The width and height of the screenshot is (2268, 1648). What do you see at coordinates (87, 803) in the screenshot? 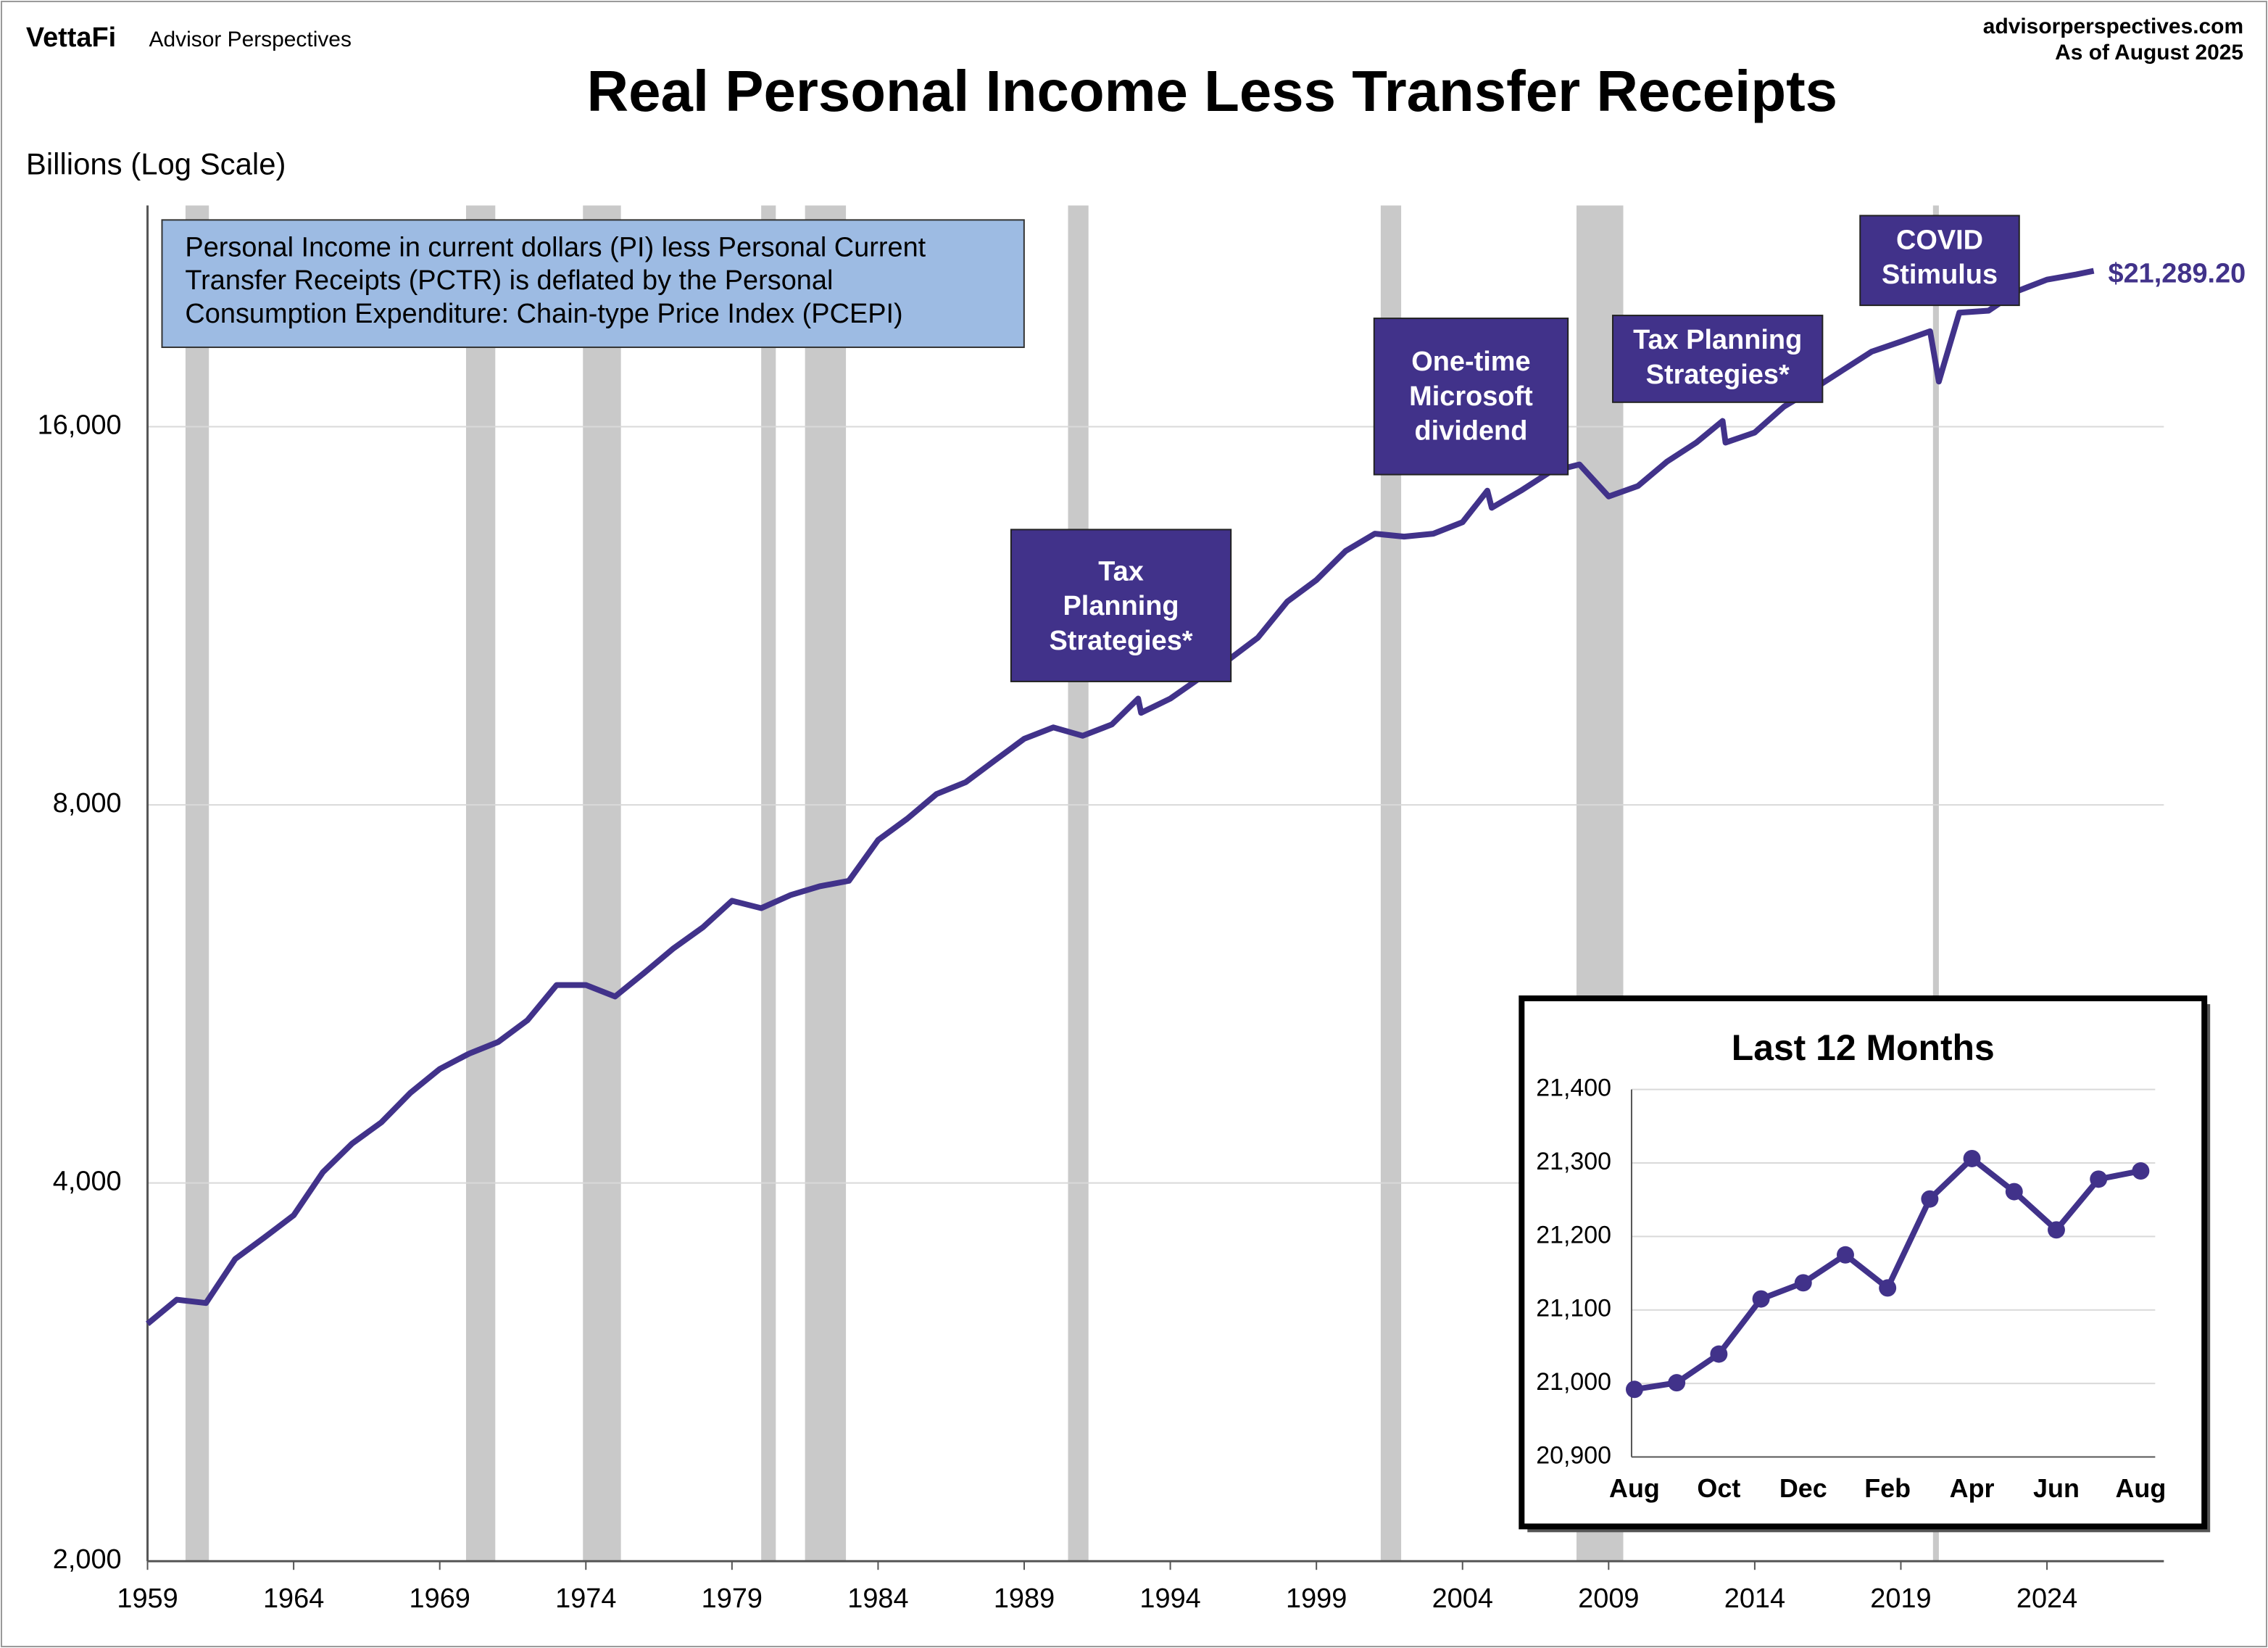
I see `y-tick-label: 8,000` at bounding box center [87, 803].